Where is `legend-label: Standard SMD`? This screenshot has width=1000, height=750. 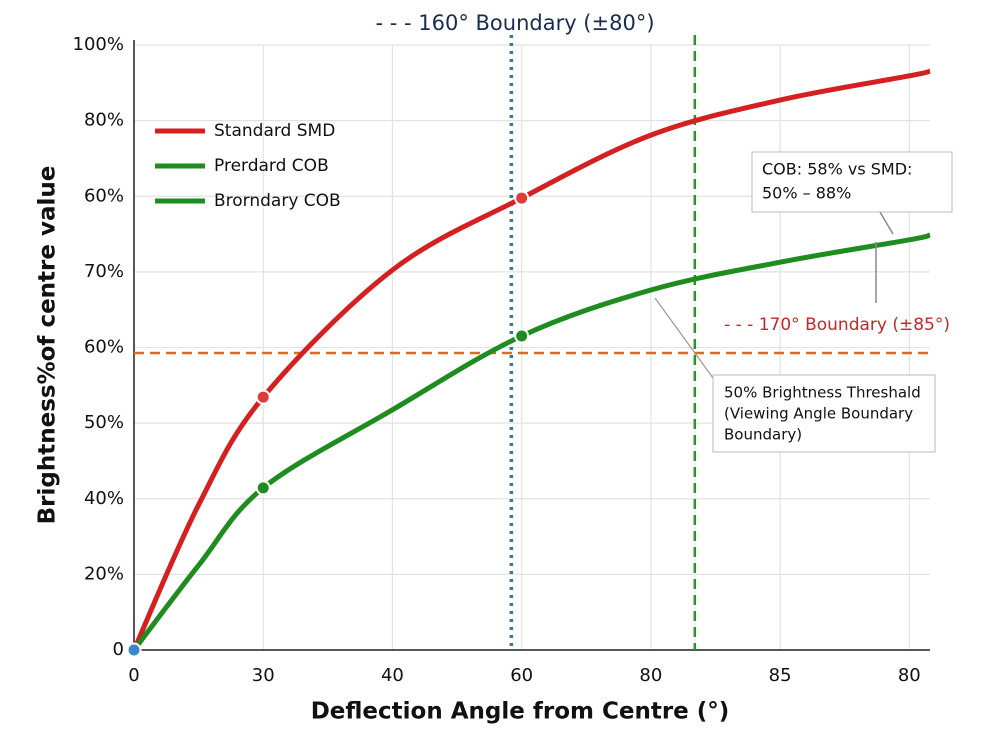 legend-label: Standard SMD is located at coordinates (274, 131).